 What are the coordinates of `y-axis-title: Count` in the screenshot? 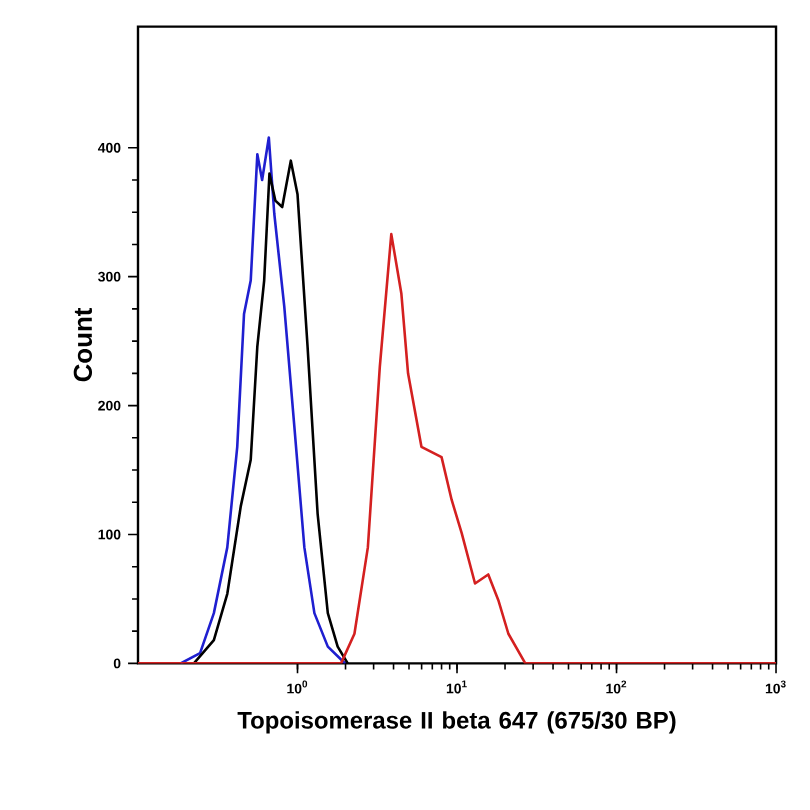 It's located at (83, 344).